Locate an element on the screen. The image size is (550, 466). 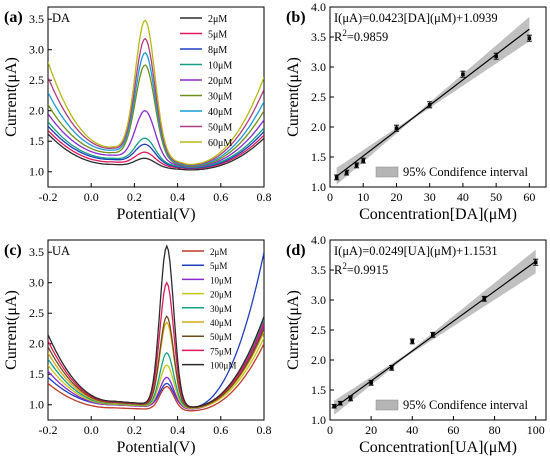
legend-entry: 2μM is located at coordinates (218, 252).